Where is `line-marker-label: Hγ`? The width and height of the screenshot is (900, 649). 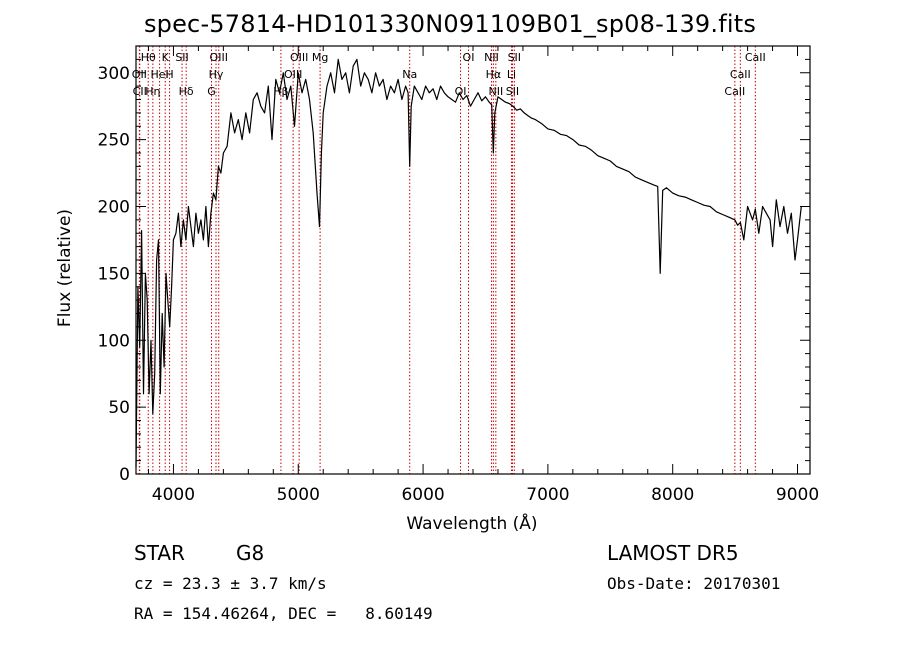 line-marker-label: Hγ is located at coordinates (216, 74).